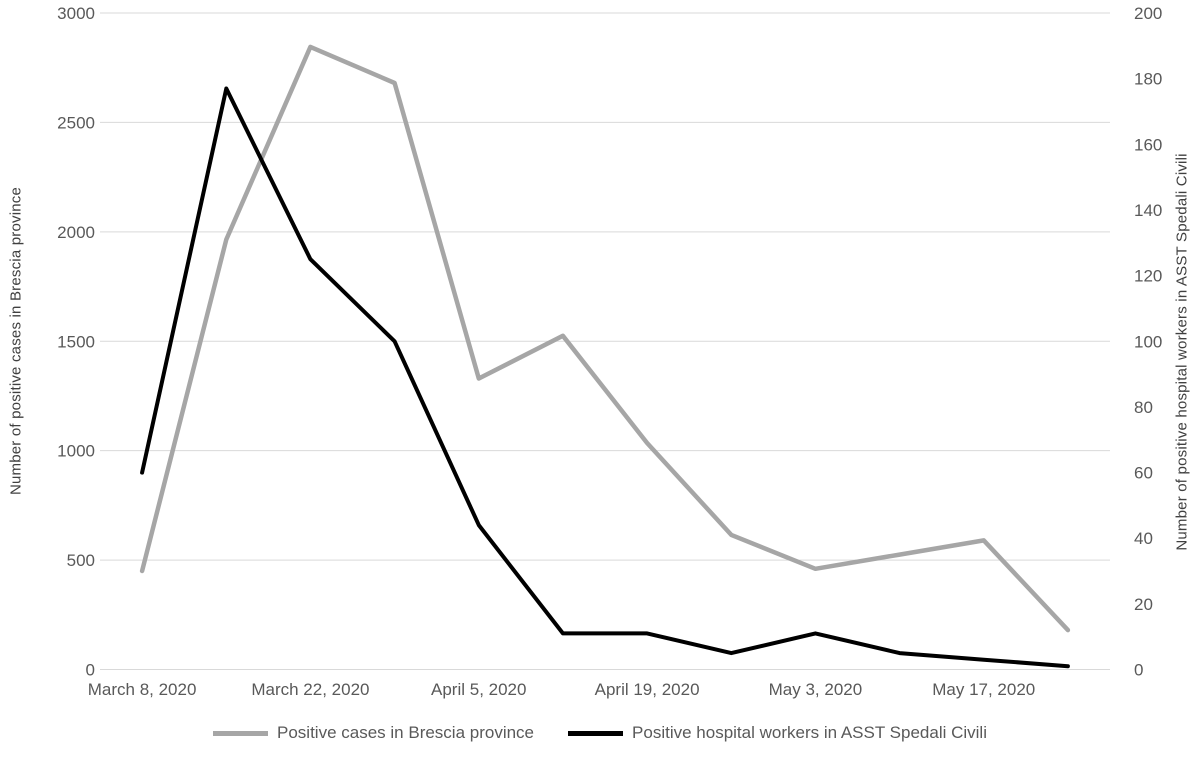  I want to click on right-axis-tick-label: 40, so click(1143, 538).